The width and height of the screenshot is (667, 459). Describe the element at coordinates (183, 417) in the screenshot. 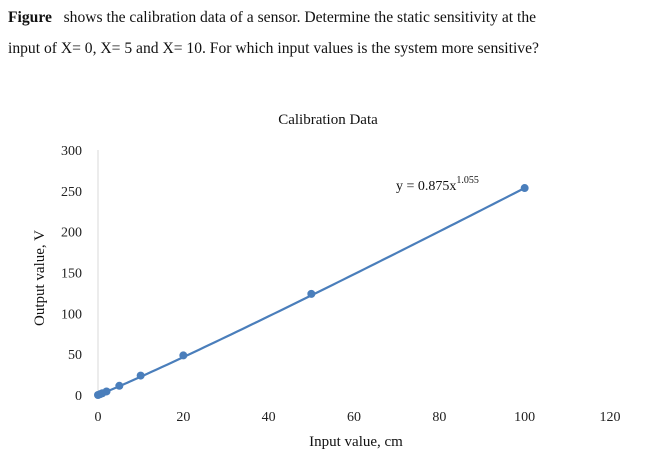

I see `x-tick-label: 20` at that location.